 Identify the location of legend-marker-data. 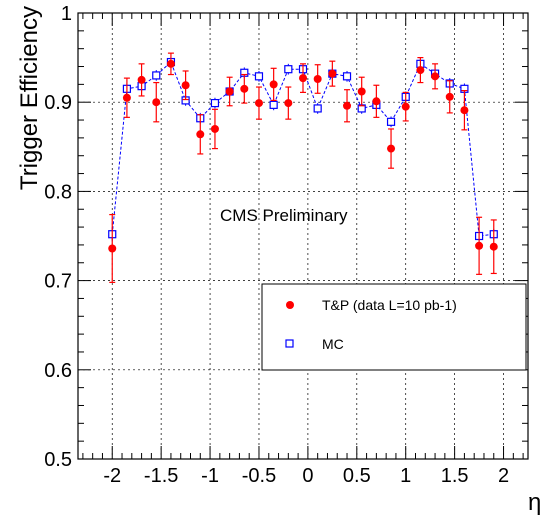
(290, 305).